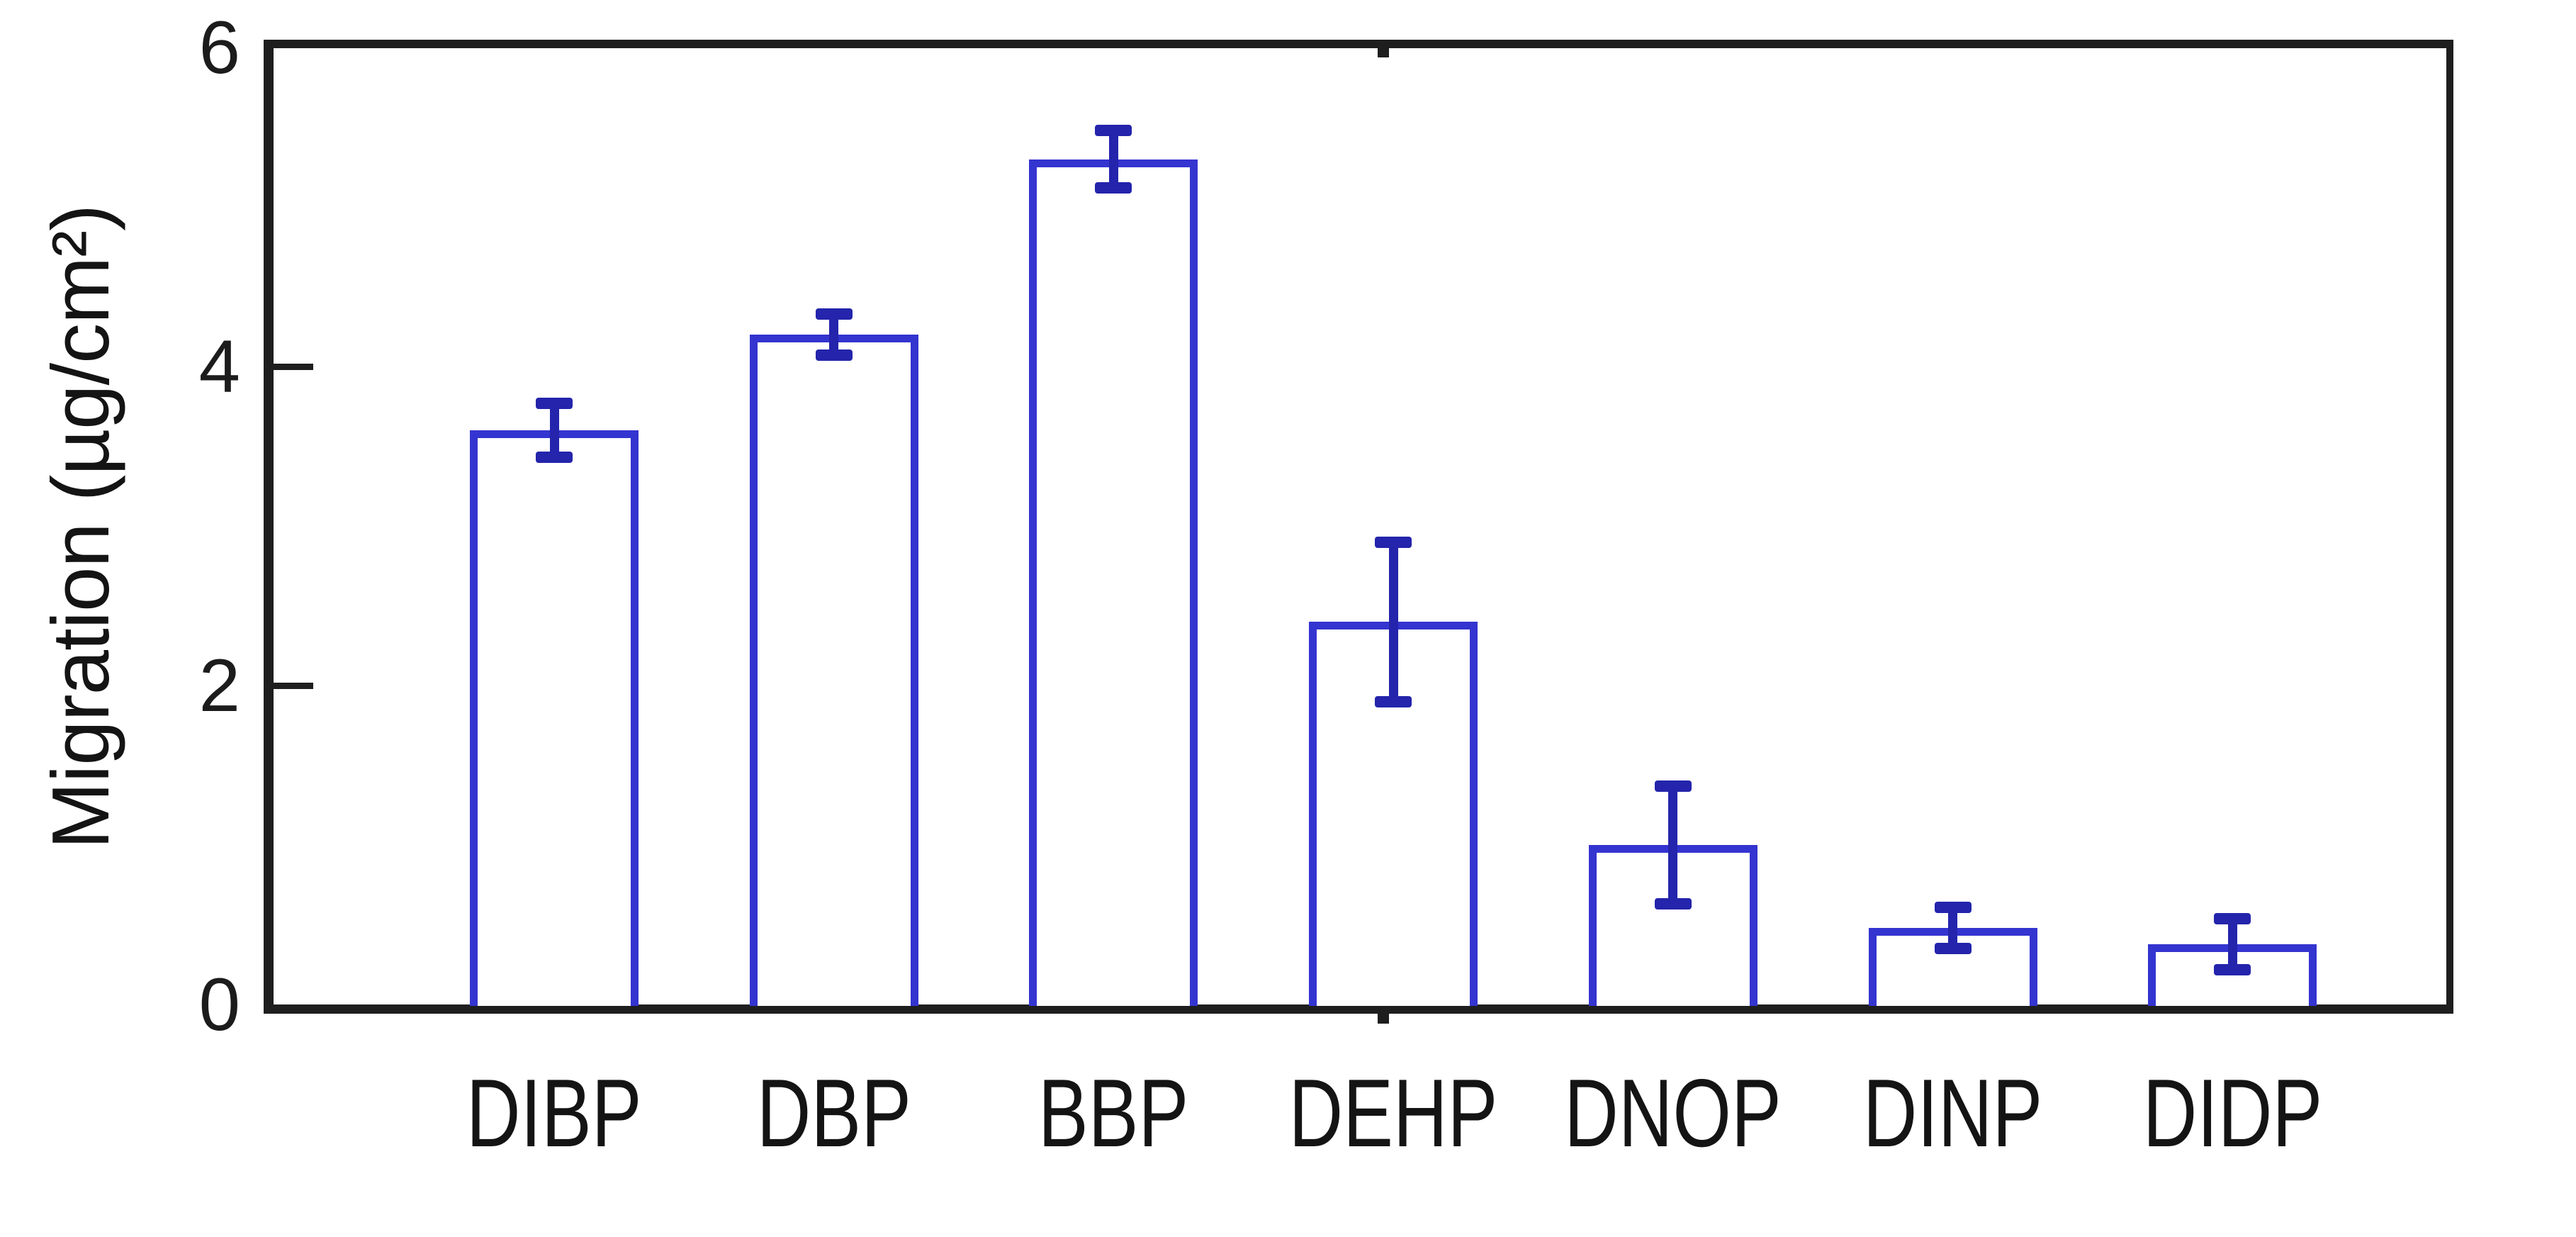 This screenshot has width=2576, height=1237. I want to click on error-bar-bottom-cap-dinp, so click(1953, 949).